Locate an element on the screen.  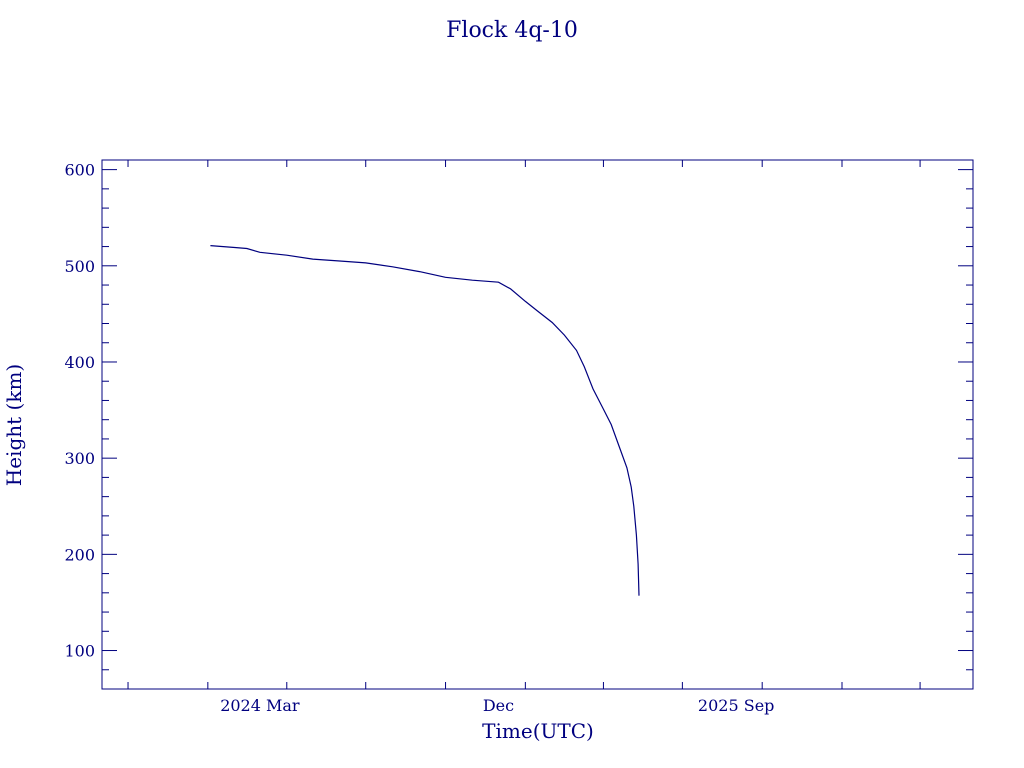
y-axis-label: Height (km) is located at coordinates (14, 425).